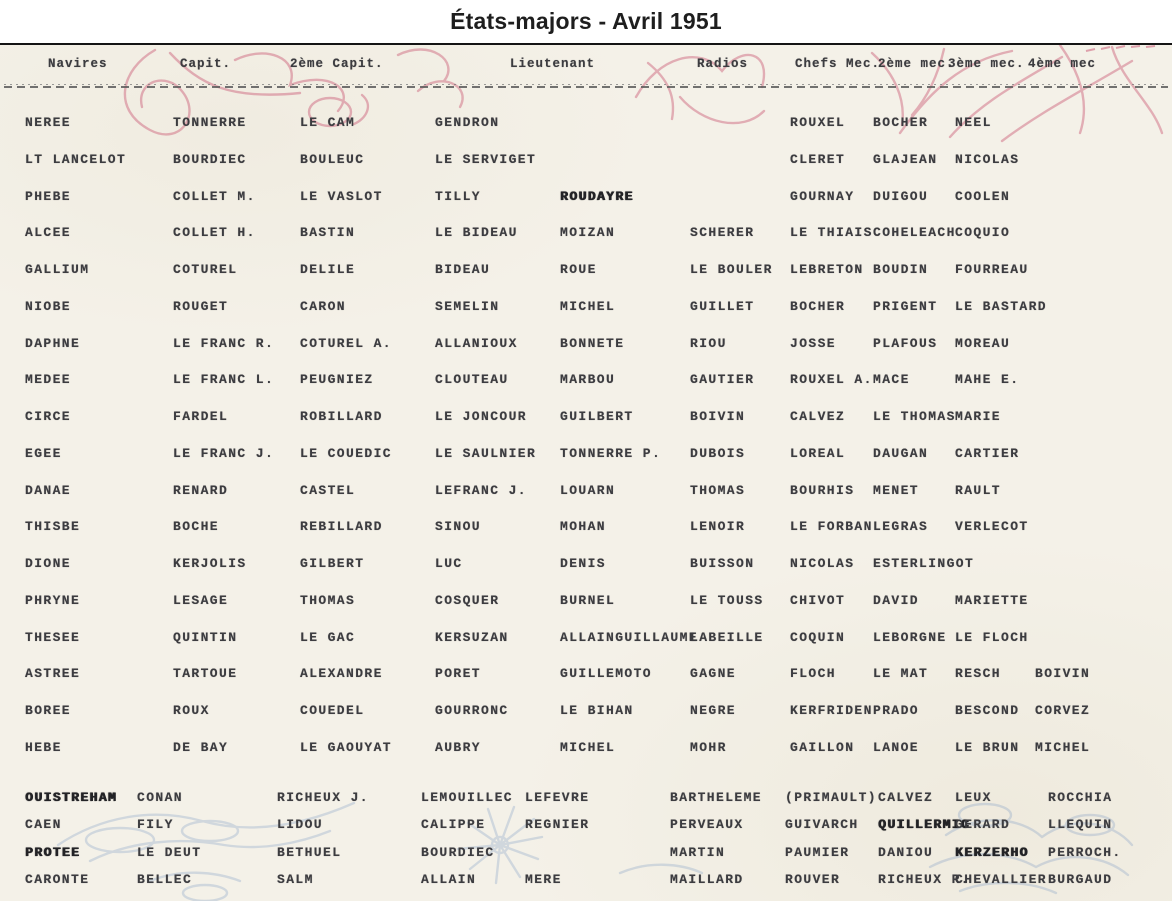  Describe the element at coordinates (48, 306) in the screenshot. I see `ship-name-cell: NIOBE` at that location.